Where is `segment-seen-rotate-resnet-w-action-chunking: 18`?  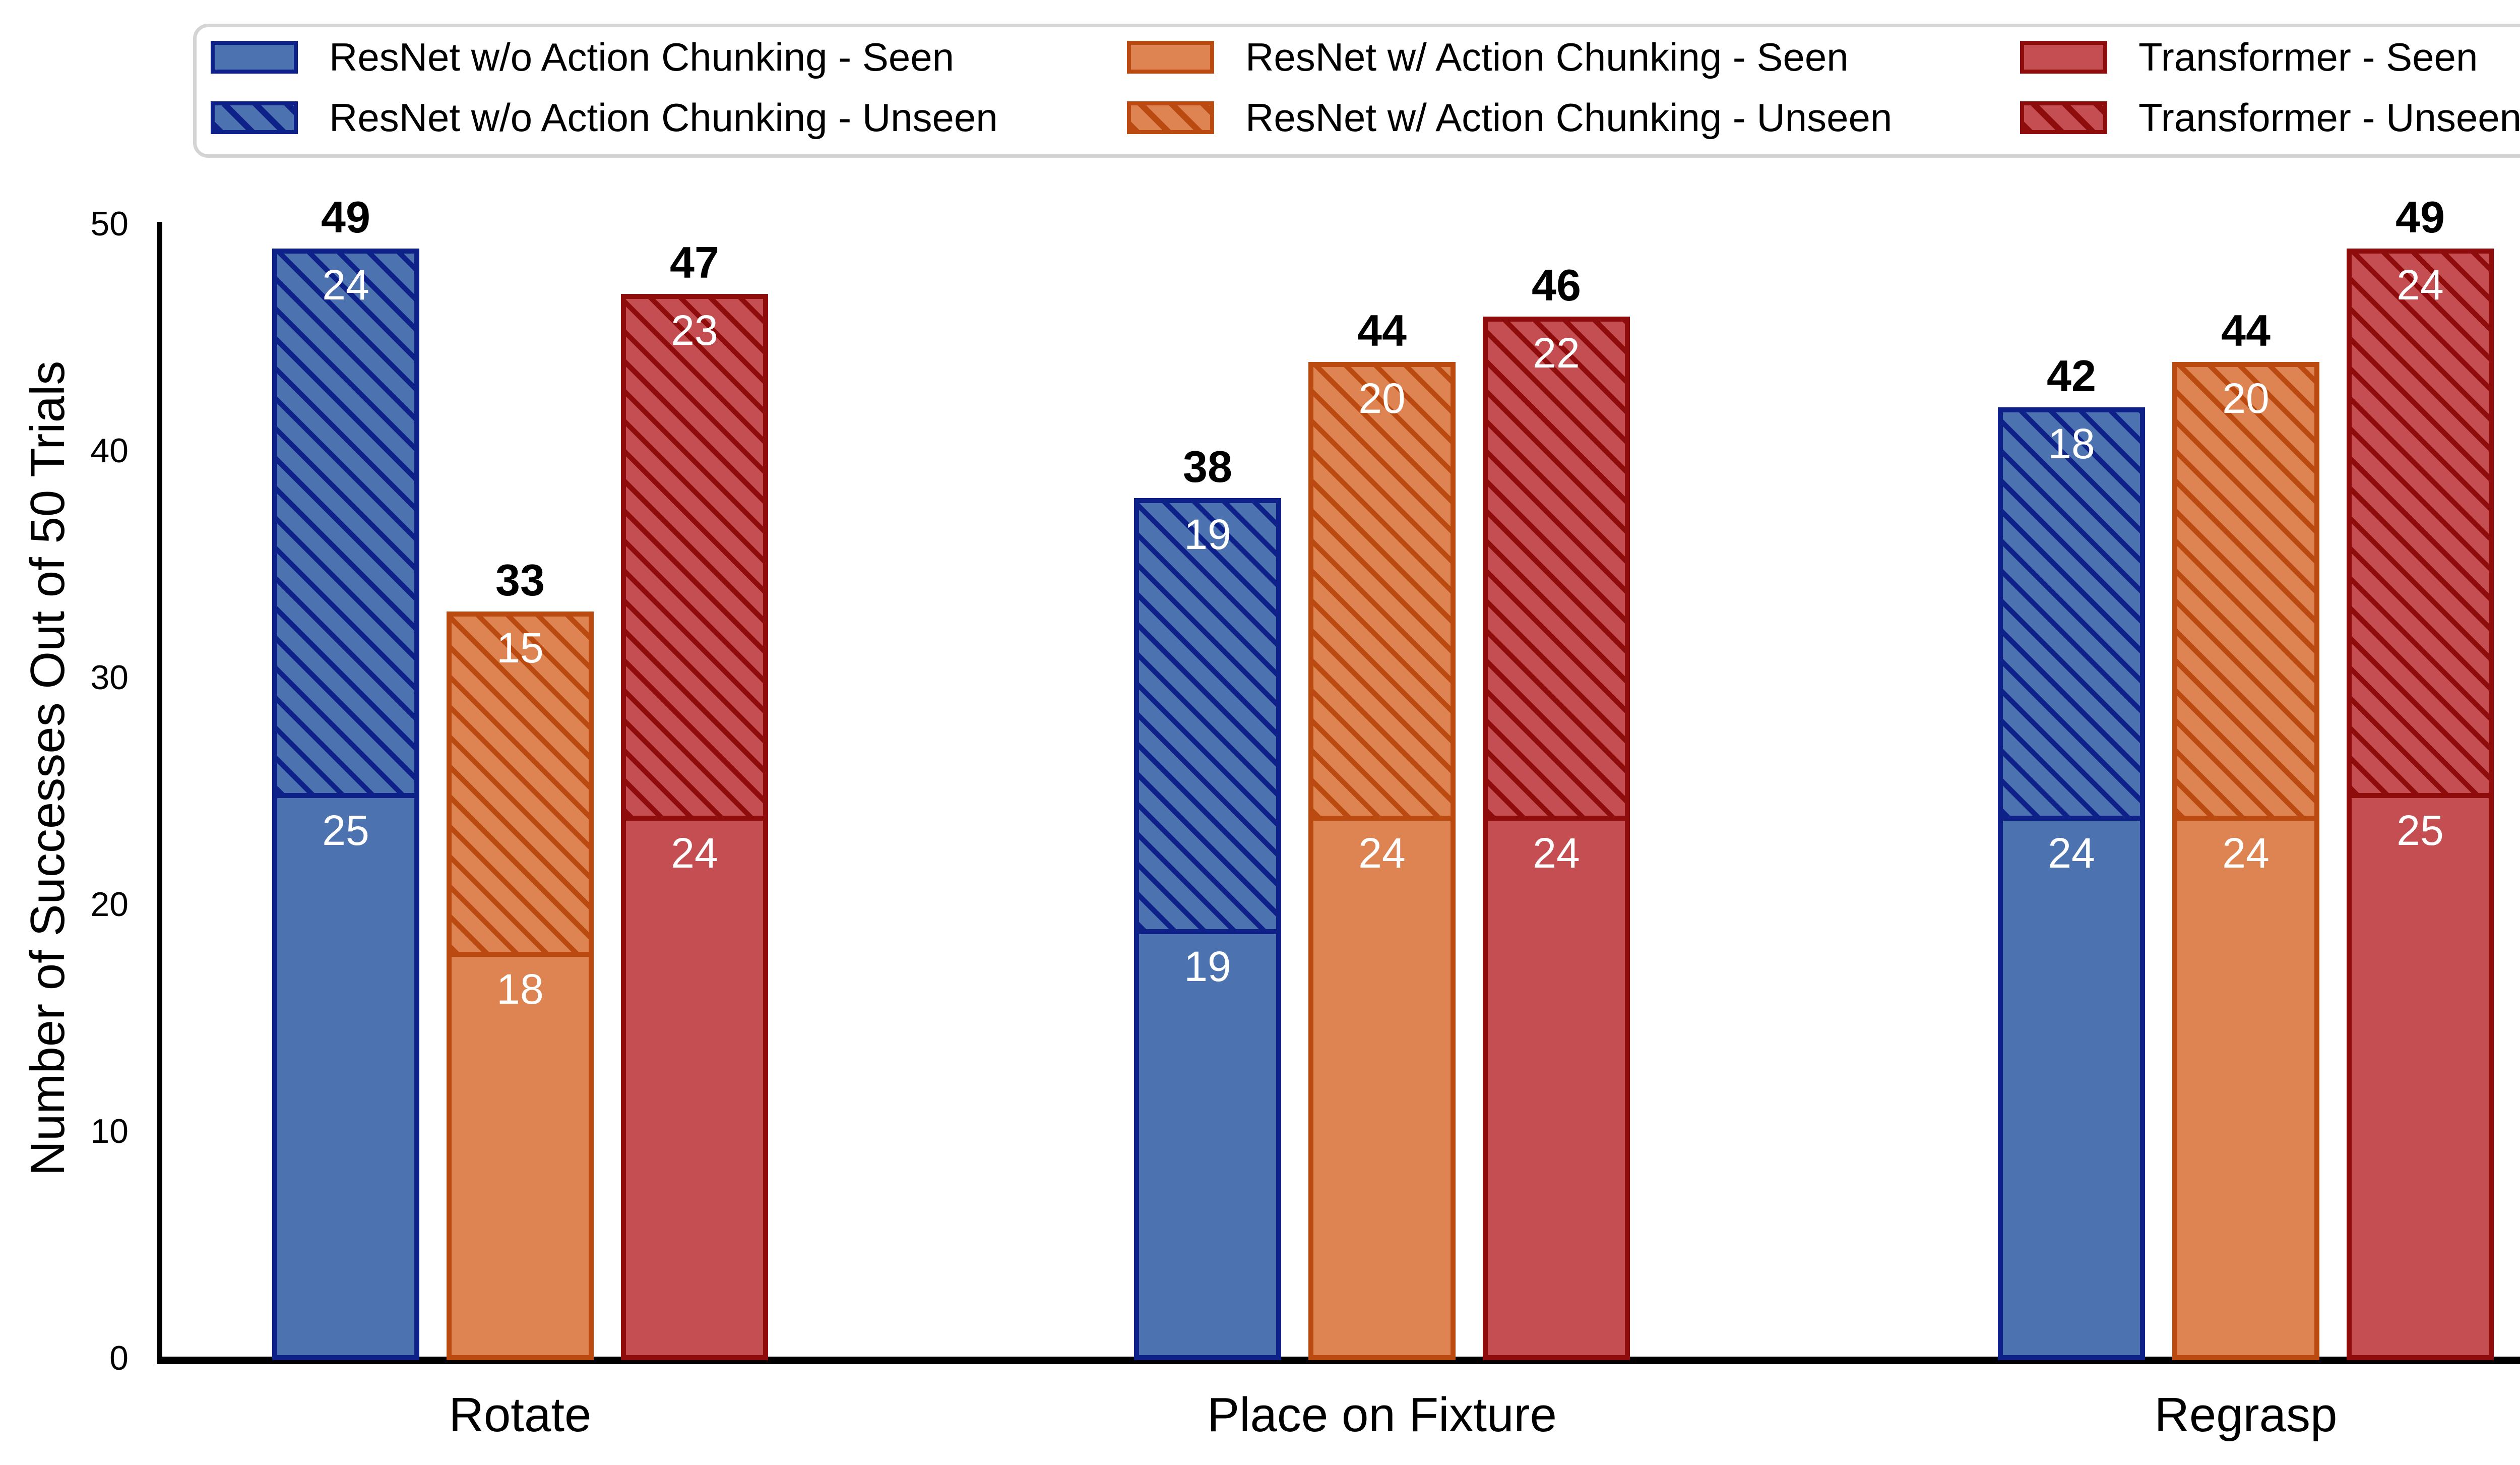 segment-seen-rotate-resnet-w-action-chunking: 18 is located at coordinates (520, 1156).